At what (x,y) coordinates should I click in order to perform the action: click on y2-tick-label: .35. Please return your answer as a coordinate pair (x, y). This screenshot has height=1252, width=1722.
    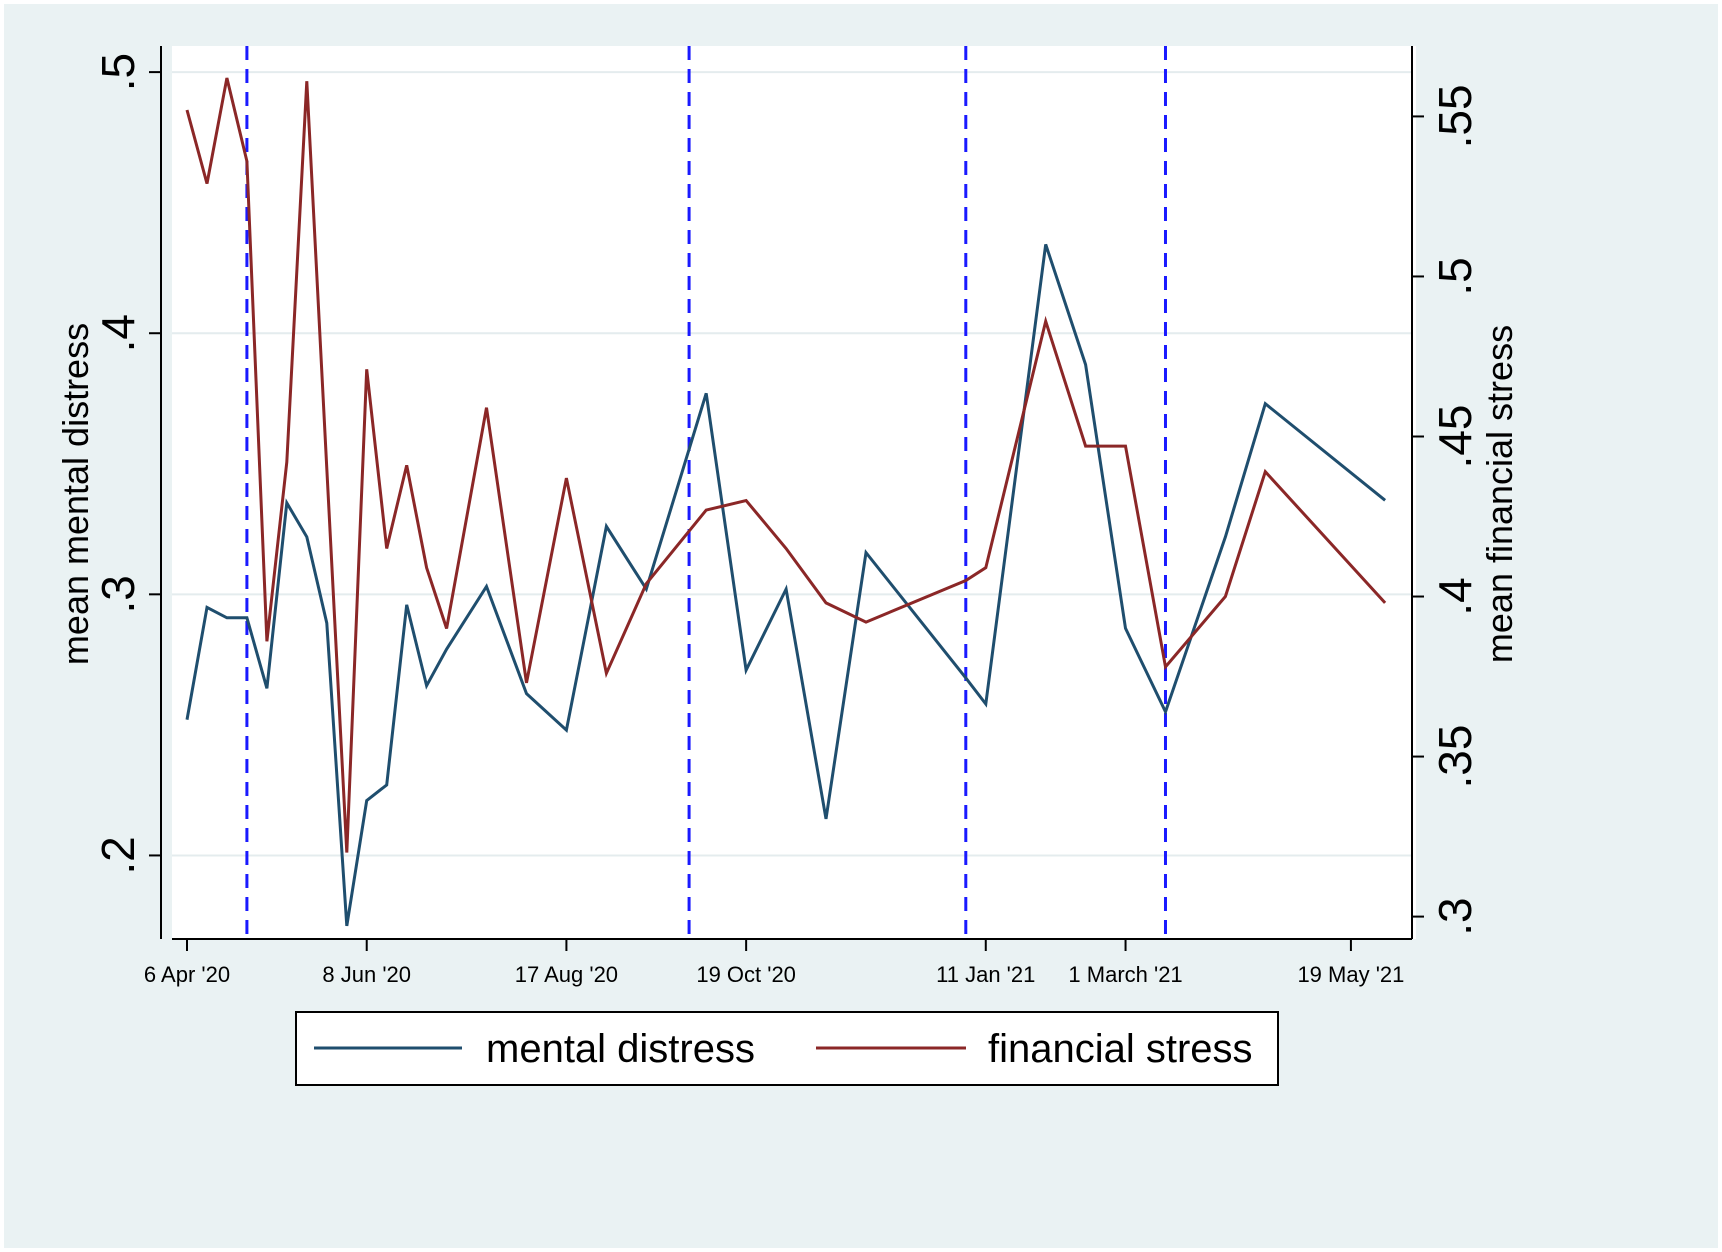
    Looking at the image, I should click on (1455, 757).